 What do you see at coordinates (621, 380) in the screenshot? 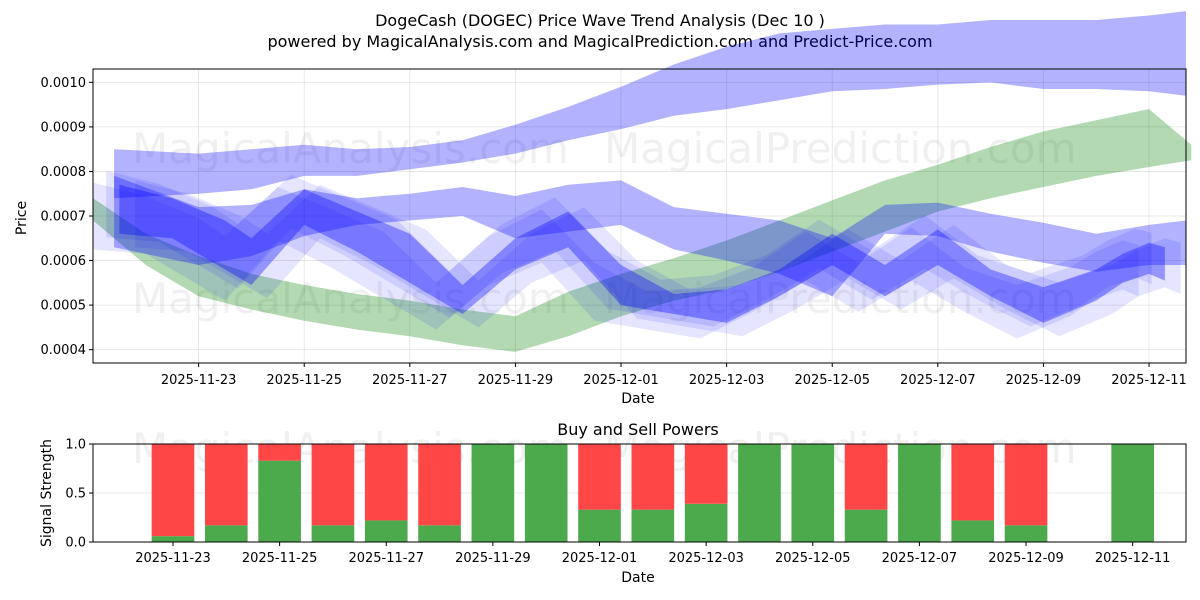
I see `price-x-tick-label: 2025-12-01` at bounding box center [621, 380].